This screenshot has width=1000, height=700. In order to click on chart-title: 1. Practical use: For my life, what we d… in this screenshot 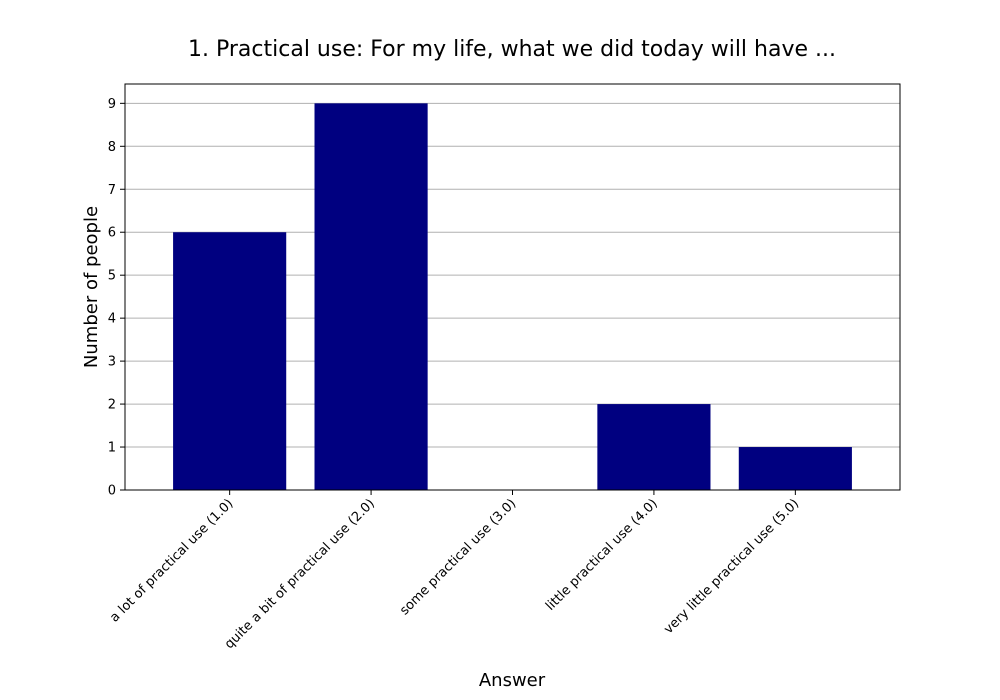, I will do `click(512, 49)`.